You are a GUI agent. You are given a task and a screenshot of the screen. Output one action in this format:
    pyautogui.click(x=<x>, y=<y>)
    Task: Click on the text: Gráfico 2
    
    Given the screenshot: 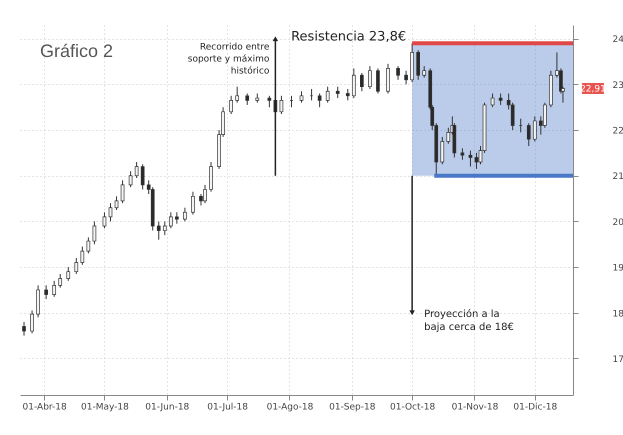 What is the action you would take?
    pyautogui.click(x=77, y=51)
    